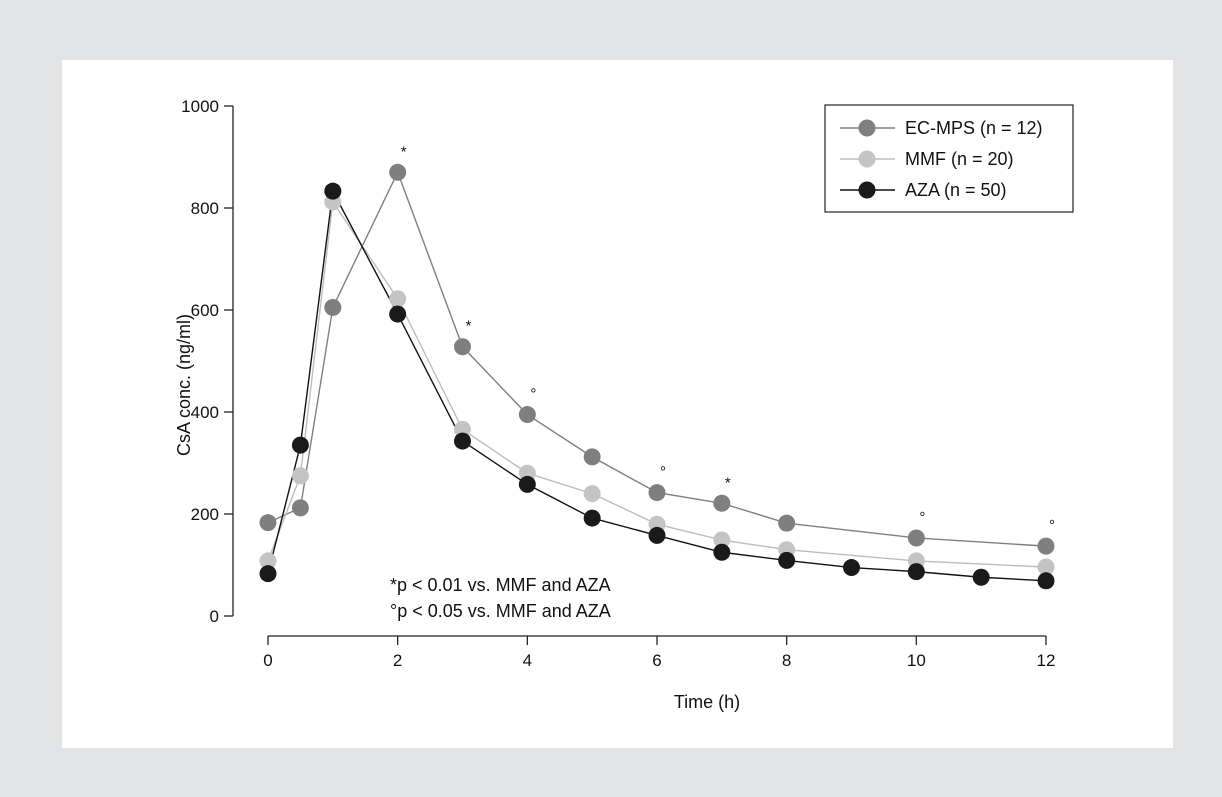 This screenshot has height=797, width=1222. Describe the element at coordinates (867, 128) in the screenshot. I see `ec-mps-legend-marker` at that location.